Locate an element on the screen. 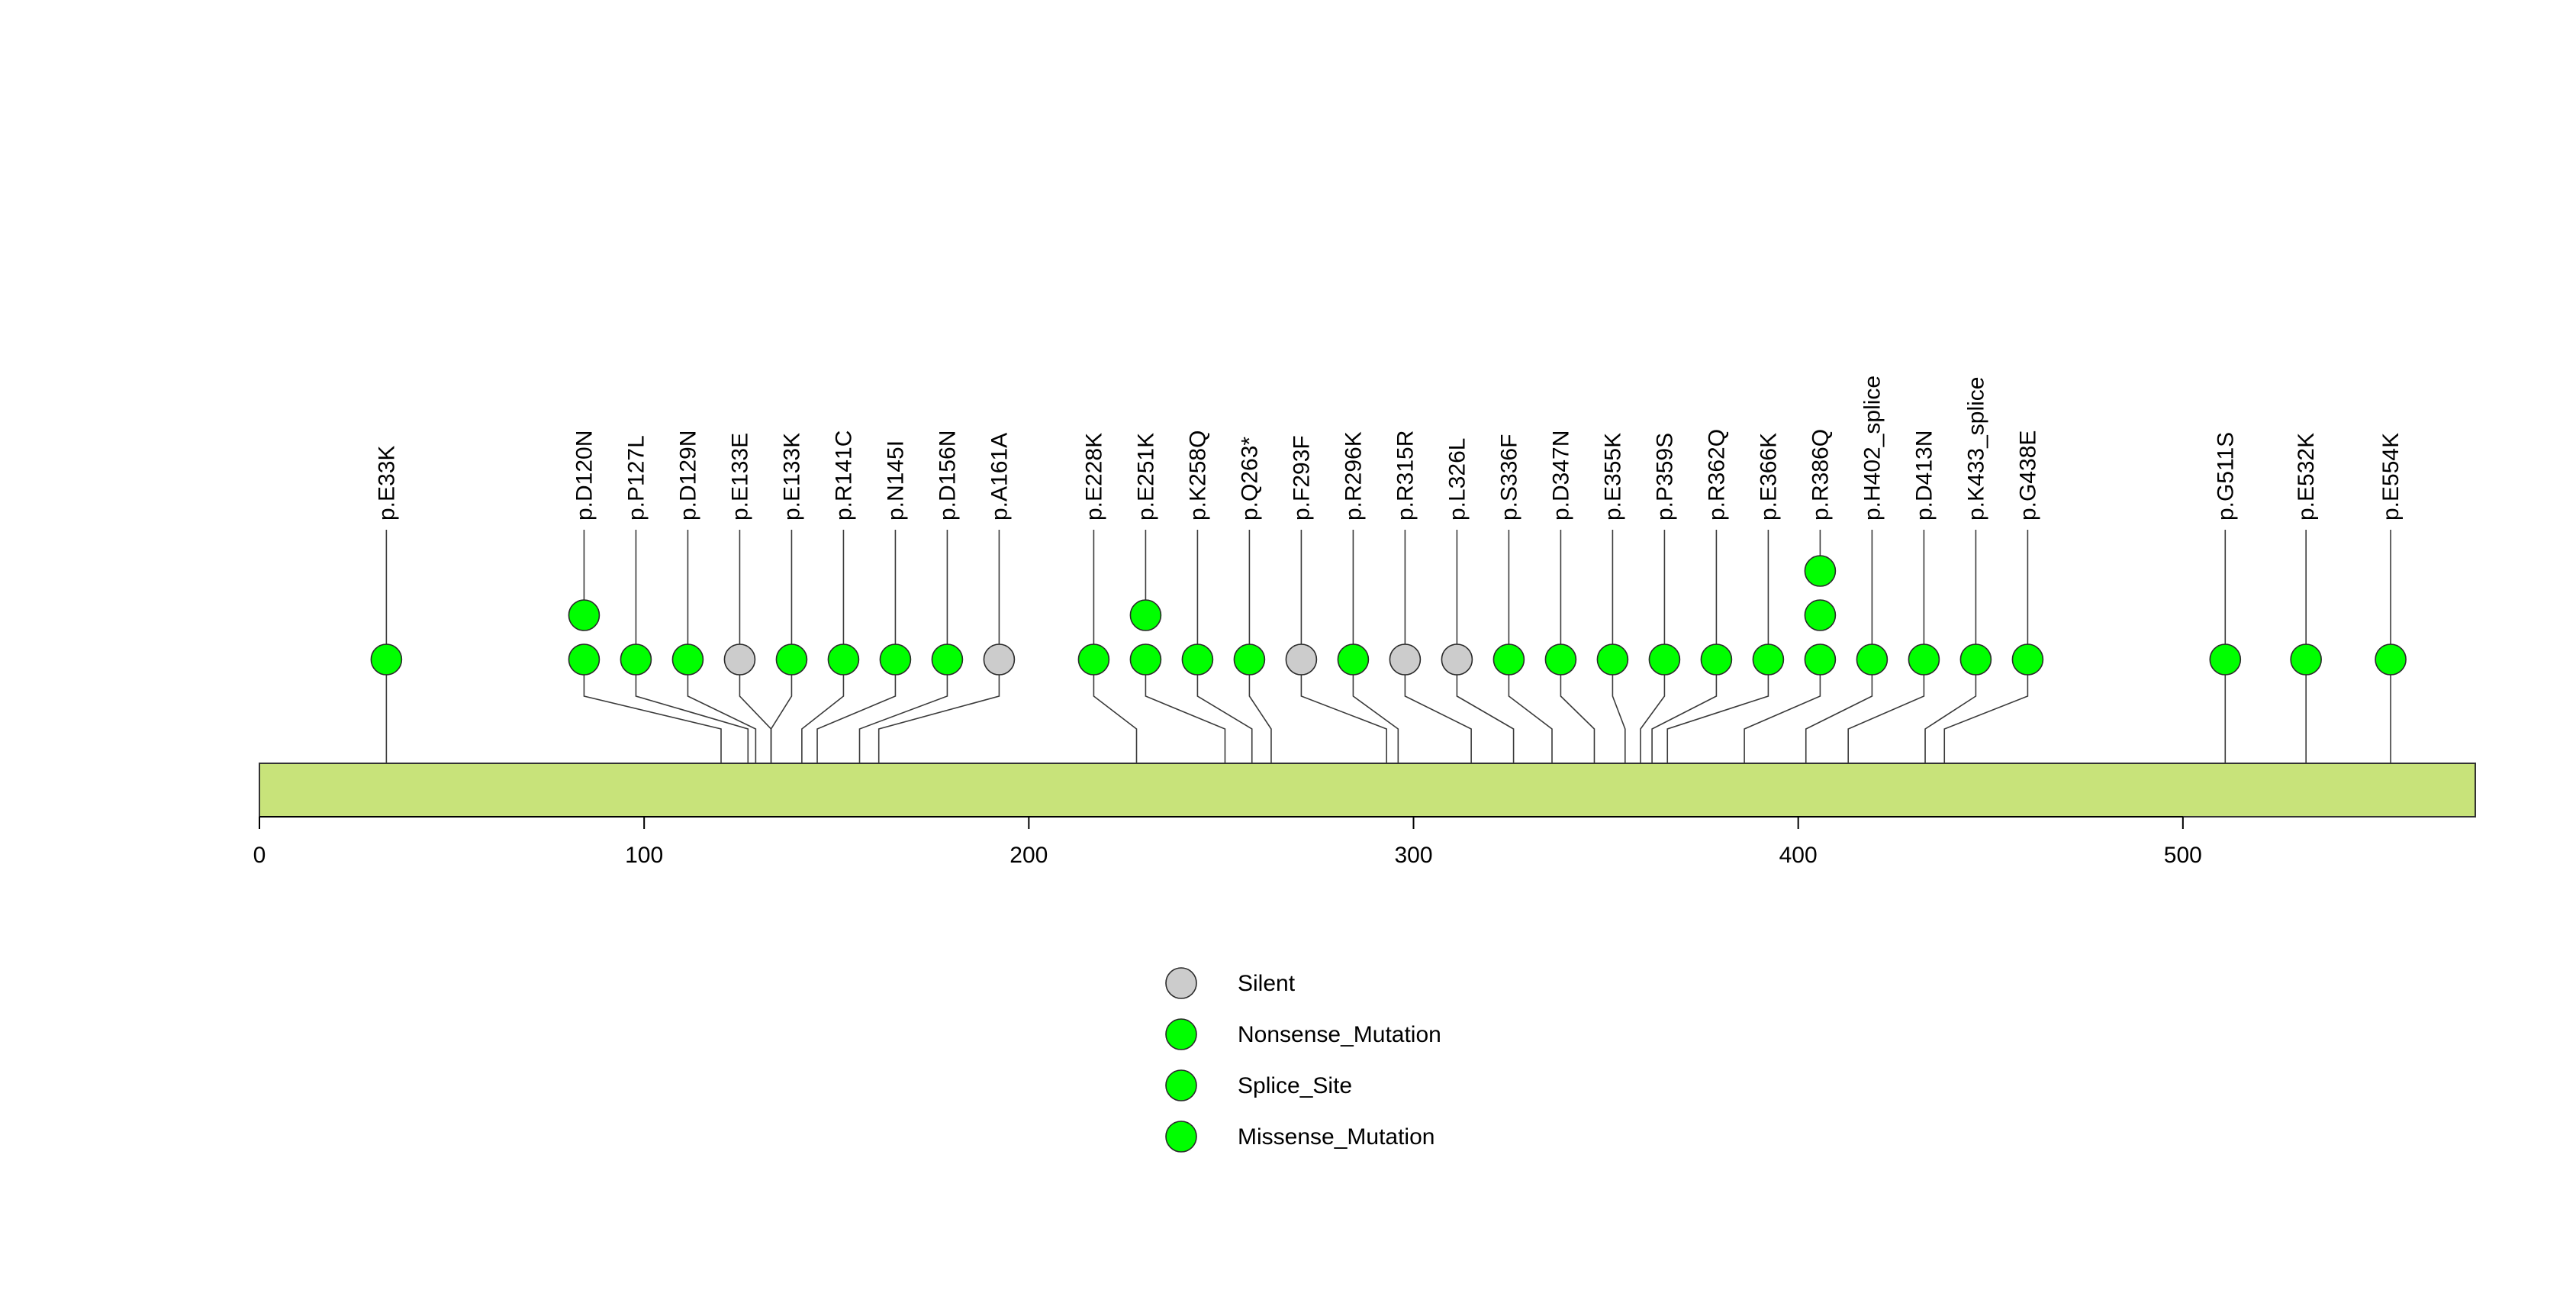 The width and height of the screenshot is (2576, 1290). mutation-label-p-r141c: p.R141C is located at coordinates (843, 476).